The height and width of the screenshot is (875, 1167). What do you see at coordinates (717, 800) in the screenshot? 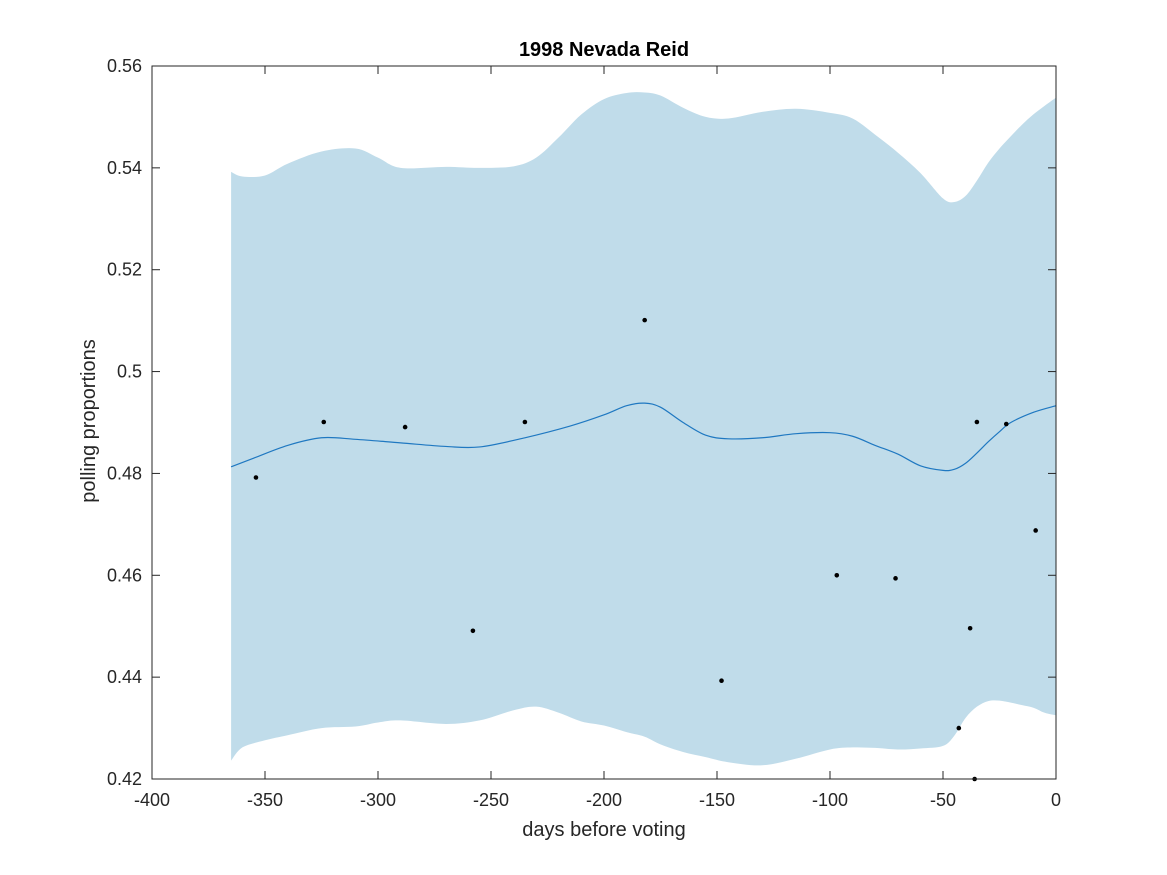
I see `x-tick-label: -150` at bounding box center [717, 800].